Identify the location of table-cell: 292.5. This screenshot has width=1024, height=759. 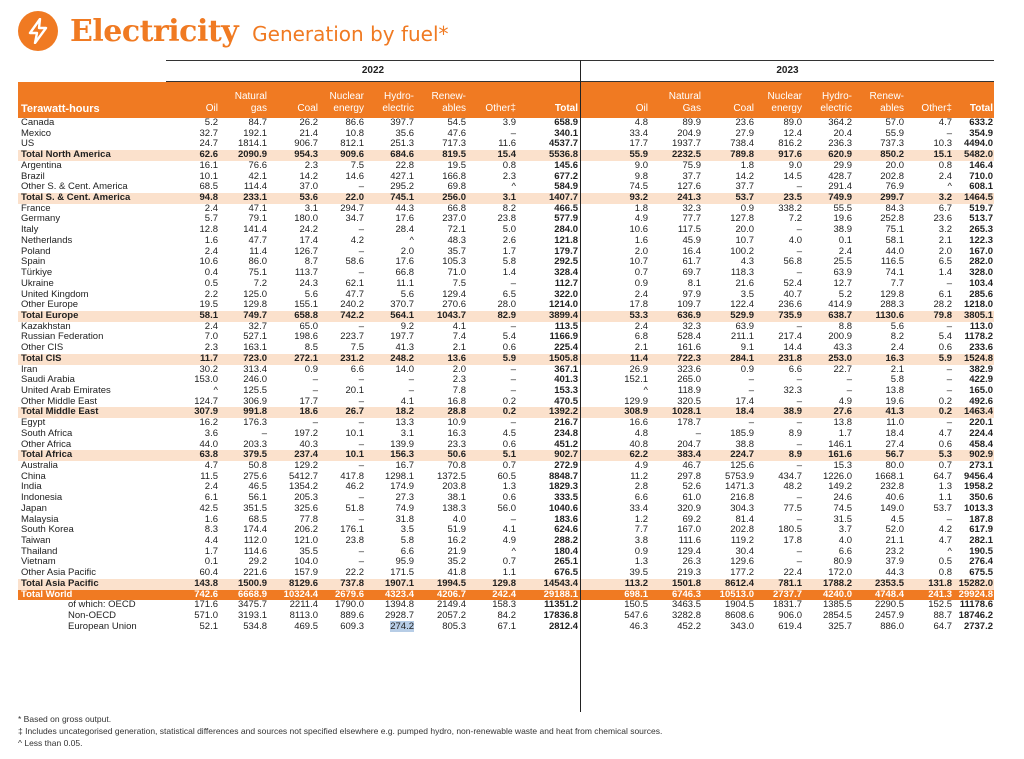
(566, 262).